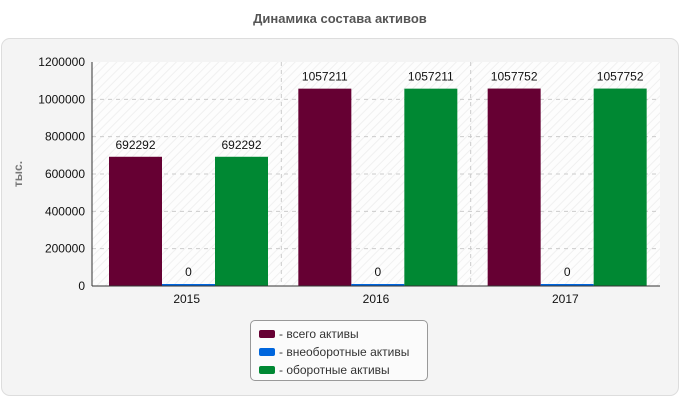 This screenshot has height=400, width=680. Describe the element at coordinates (376, 299) in the screenshot. I see `x-tick-label: 2016` at that location.